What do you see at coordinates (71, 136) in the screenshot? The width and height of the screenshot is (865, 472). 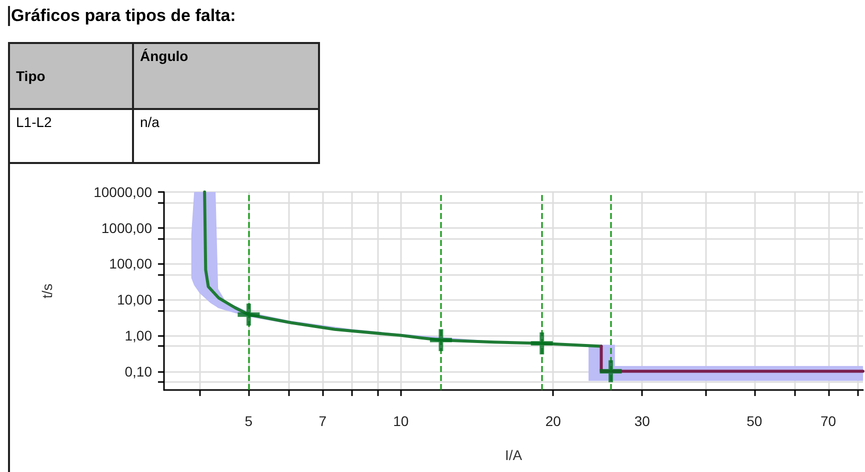 I see `text: L1-L2` at bounding box center [71, 136].